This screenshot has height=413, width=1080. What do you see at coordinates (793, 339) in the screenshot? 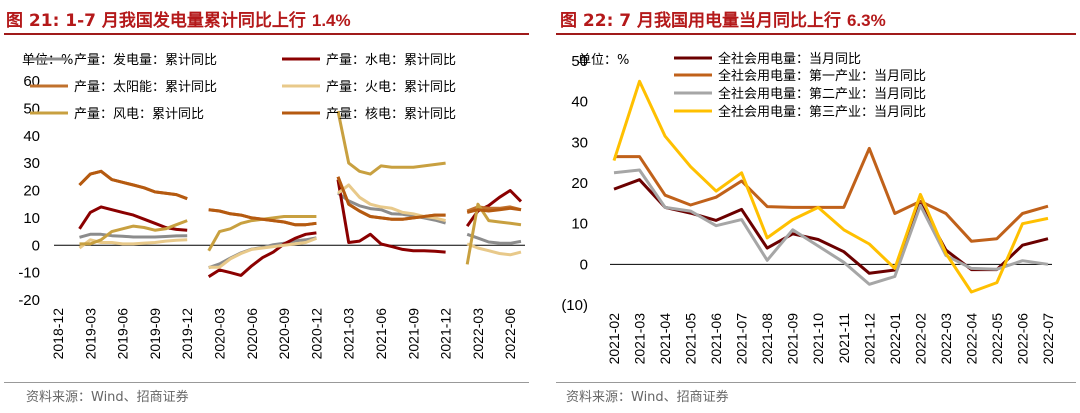
I see `chart2-xtick-label: 2021-09` at bounding box center [793, 339].